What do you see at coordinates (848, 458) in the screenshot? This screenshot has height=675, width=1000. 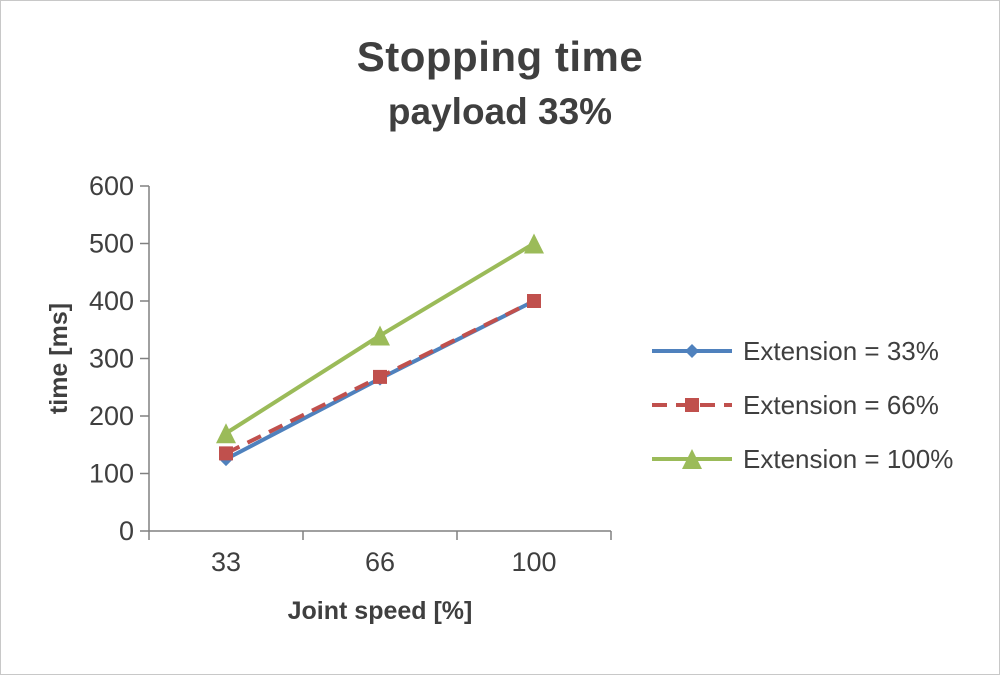 I see `legend-label: Extension = 100%` at bounding box center [848, 458].